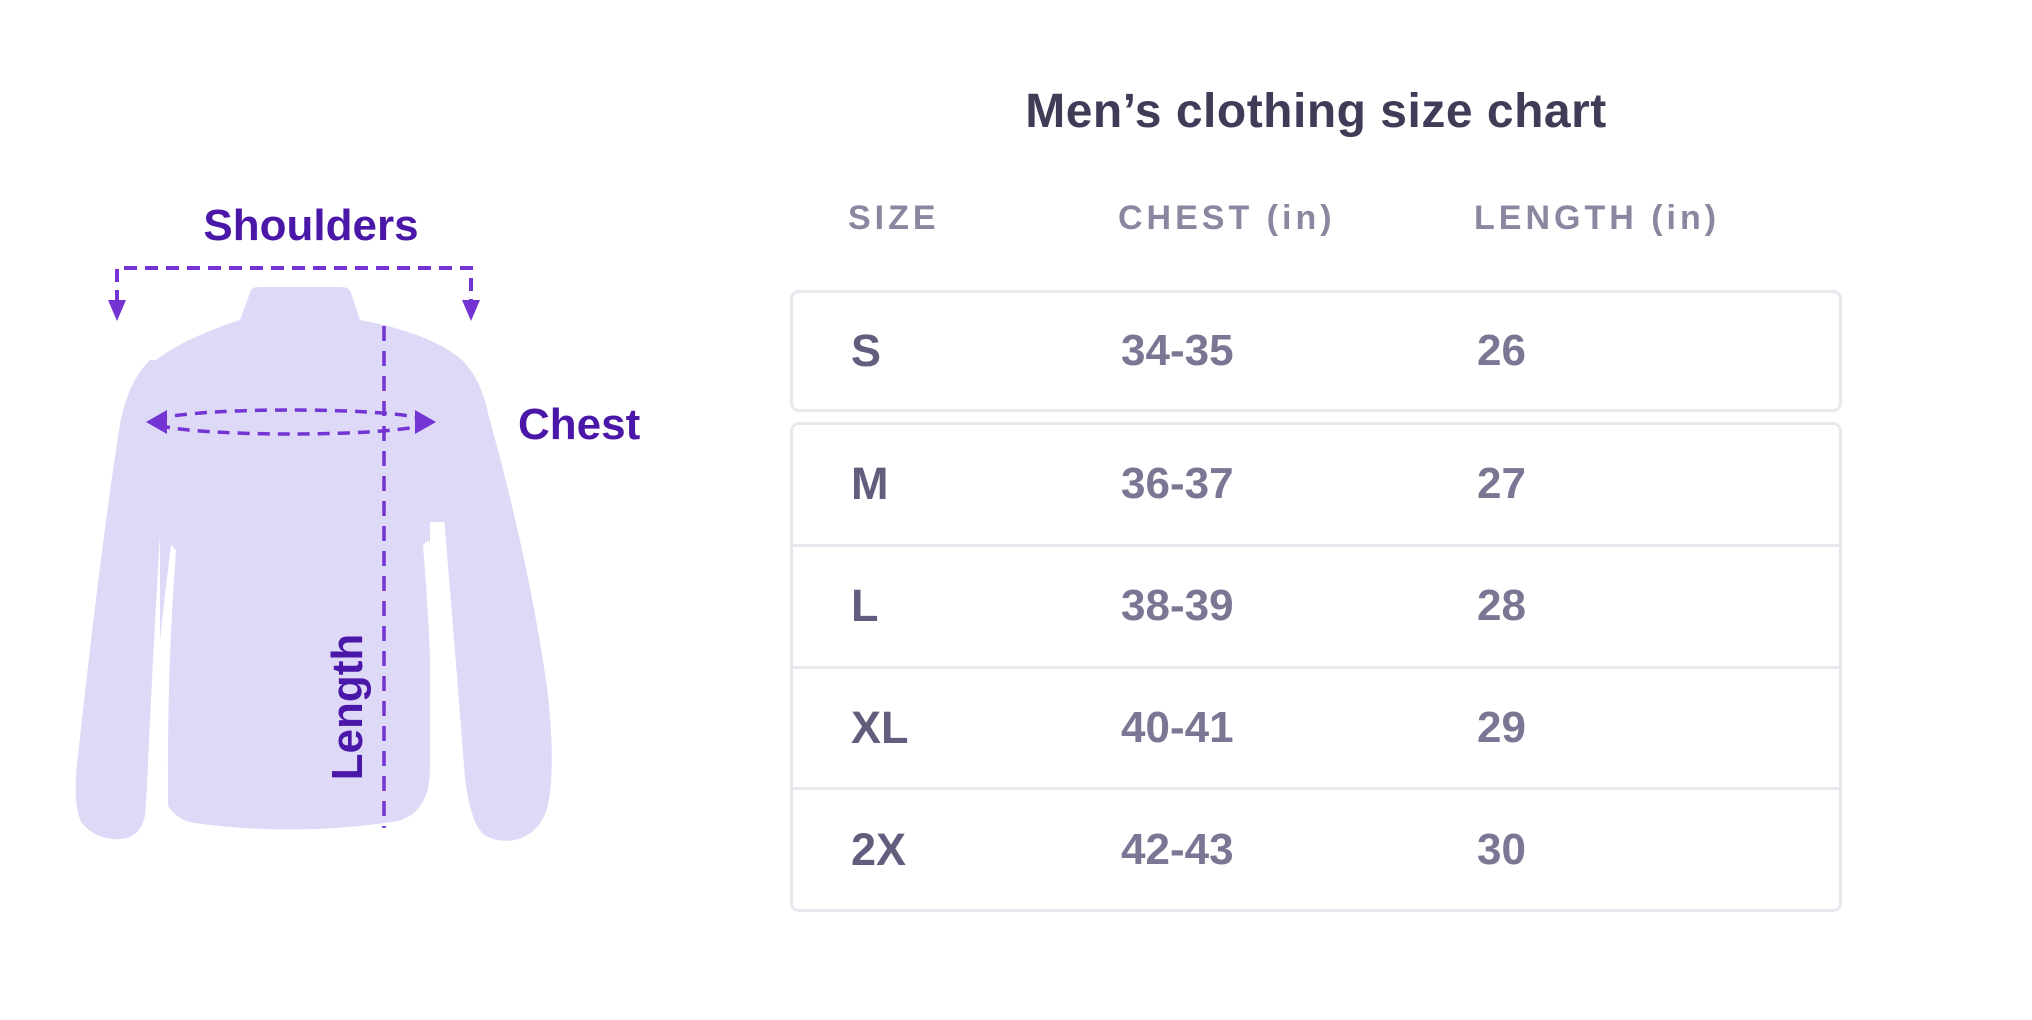 This screenshot has width=2032, height=1020. I want to click on shoulders-right-arrowhead, so click(471, 310).